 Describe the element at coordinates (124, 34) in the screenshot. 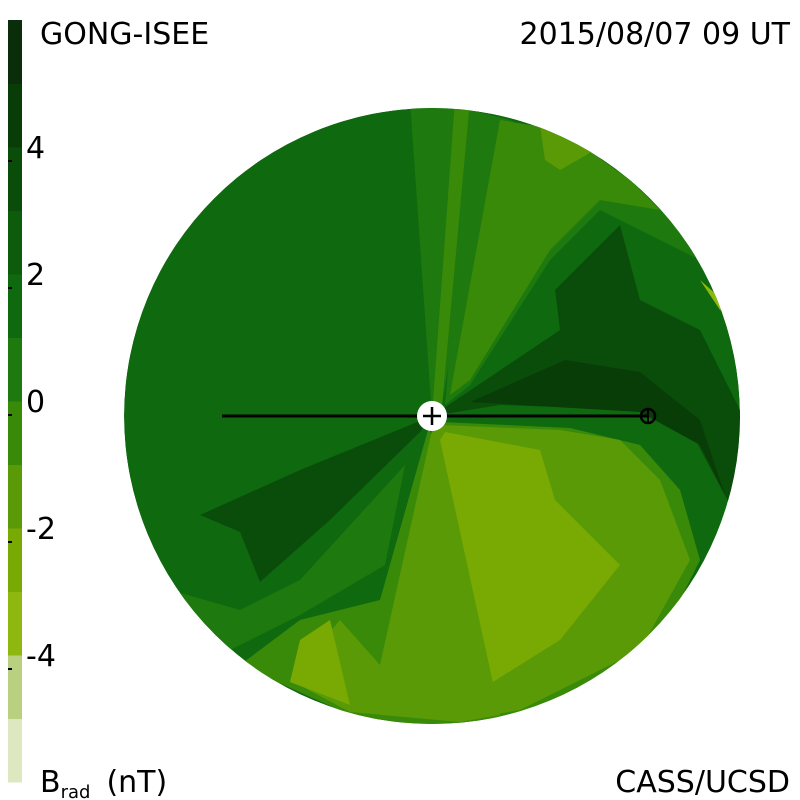

I see `title: GONG-ISEE` at that location.